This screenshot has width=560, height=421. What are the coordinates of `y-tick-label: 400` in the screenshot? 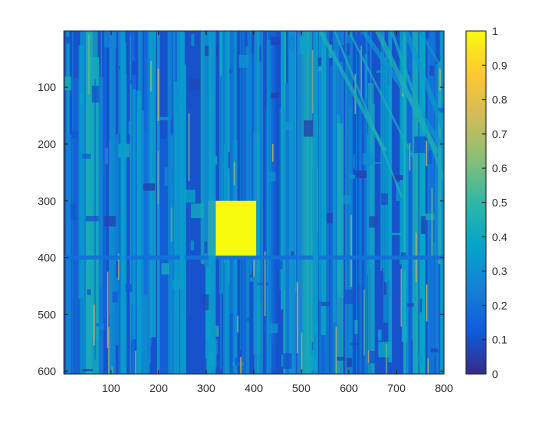 It's located at (47, 259).